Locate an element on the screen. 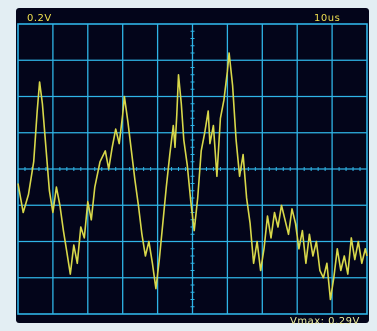  time-per-div-readout: 10us is located at coordinates (327, 18).